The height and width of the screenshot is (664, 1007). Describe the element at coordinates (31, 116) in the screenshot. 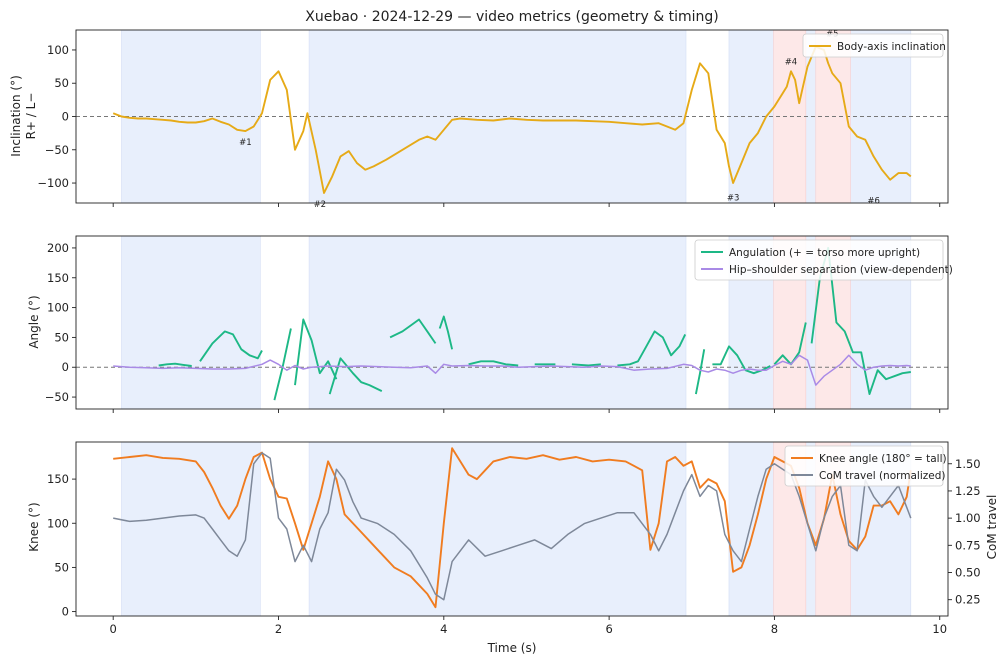

I see `inclination-ylabel-sub: R+ / L−` at that location.